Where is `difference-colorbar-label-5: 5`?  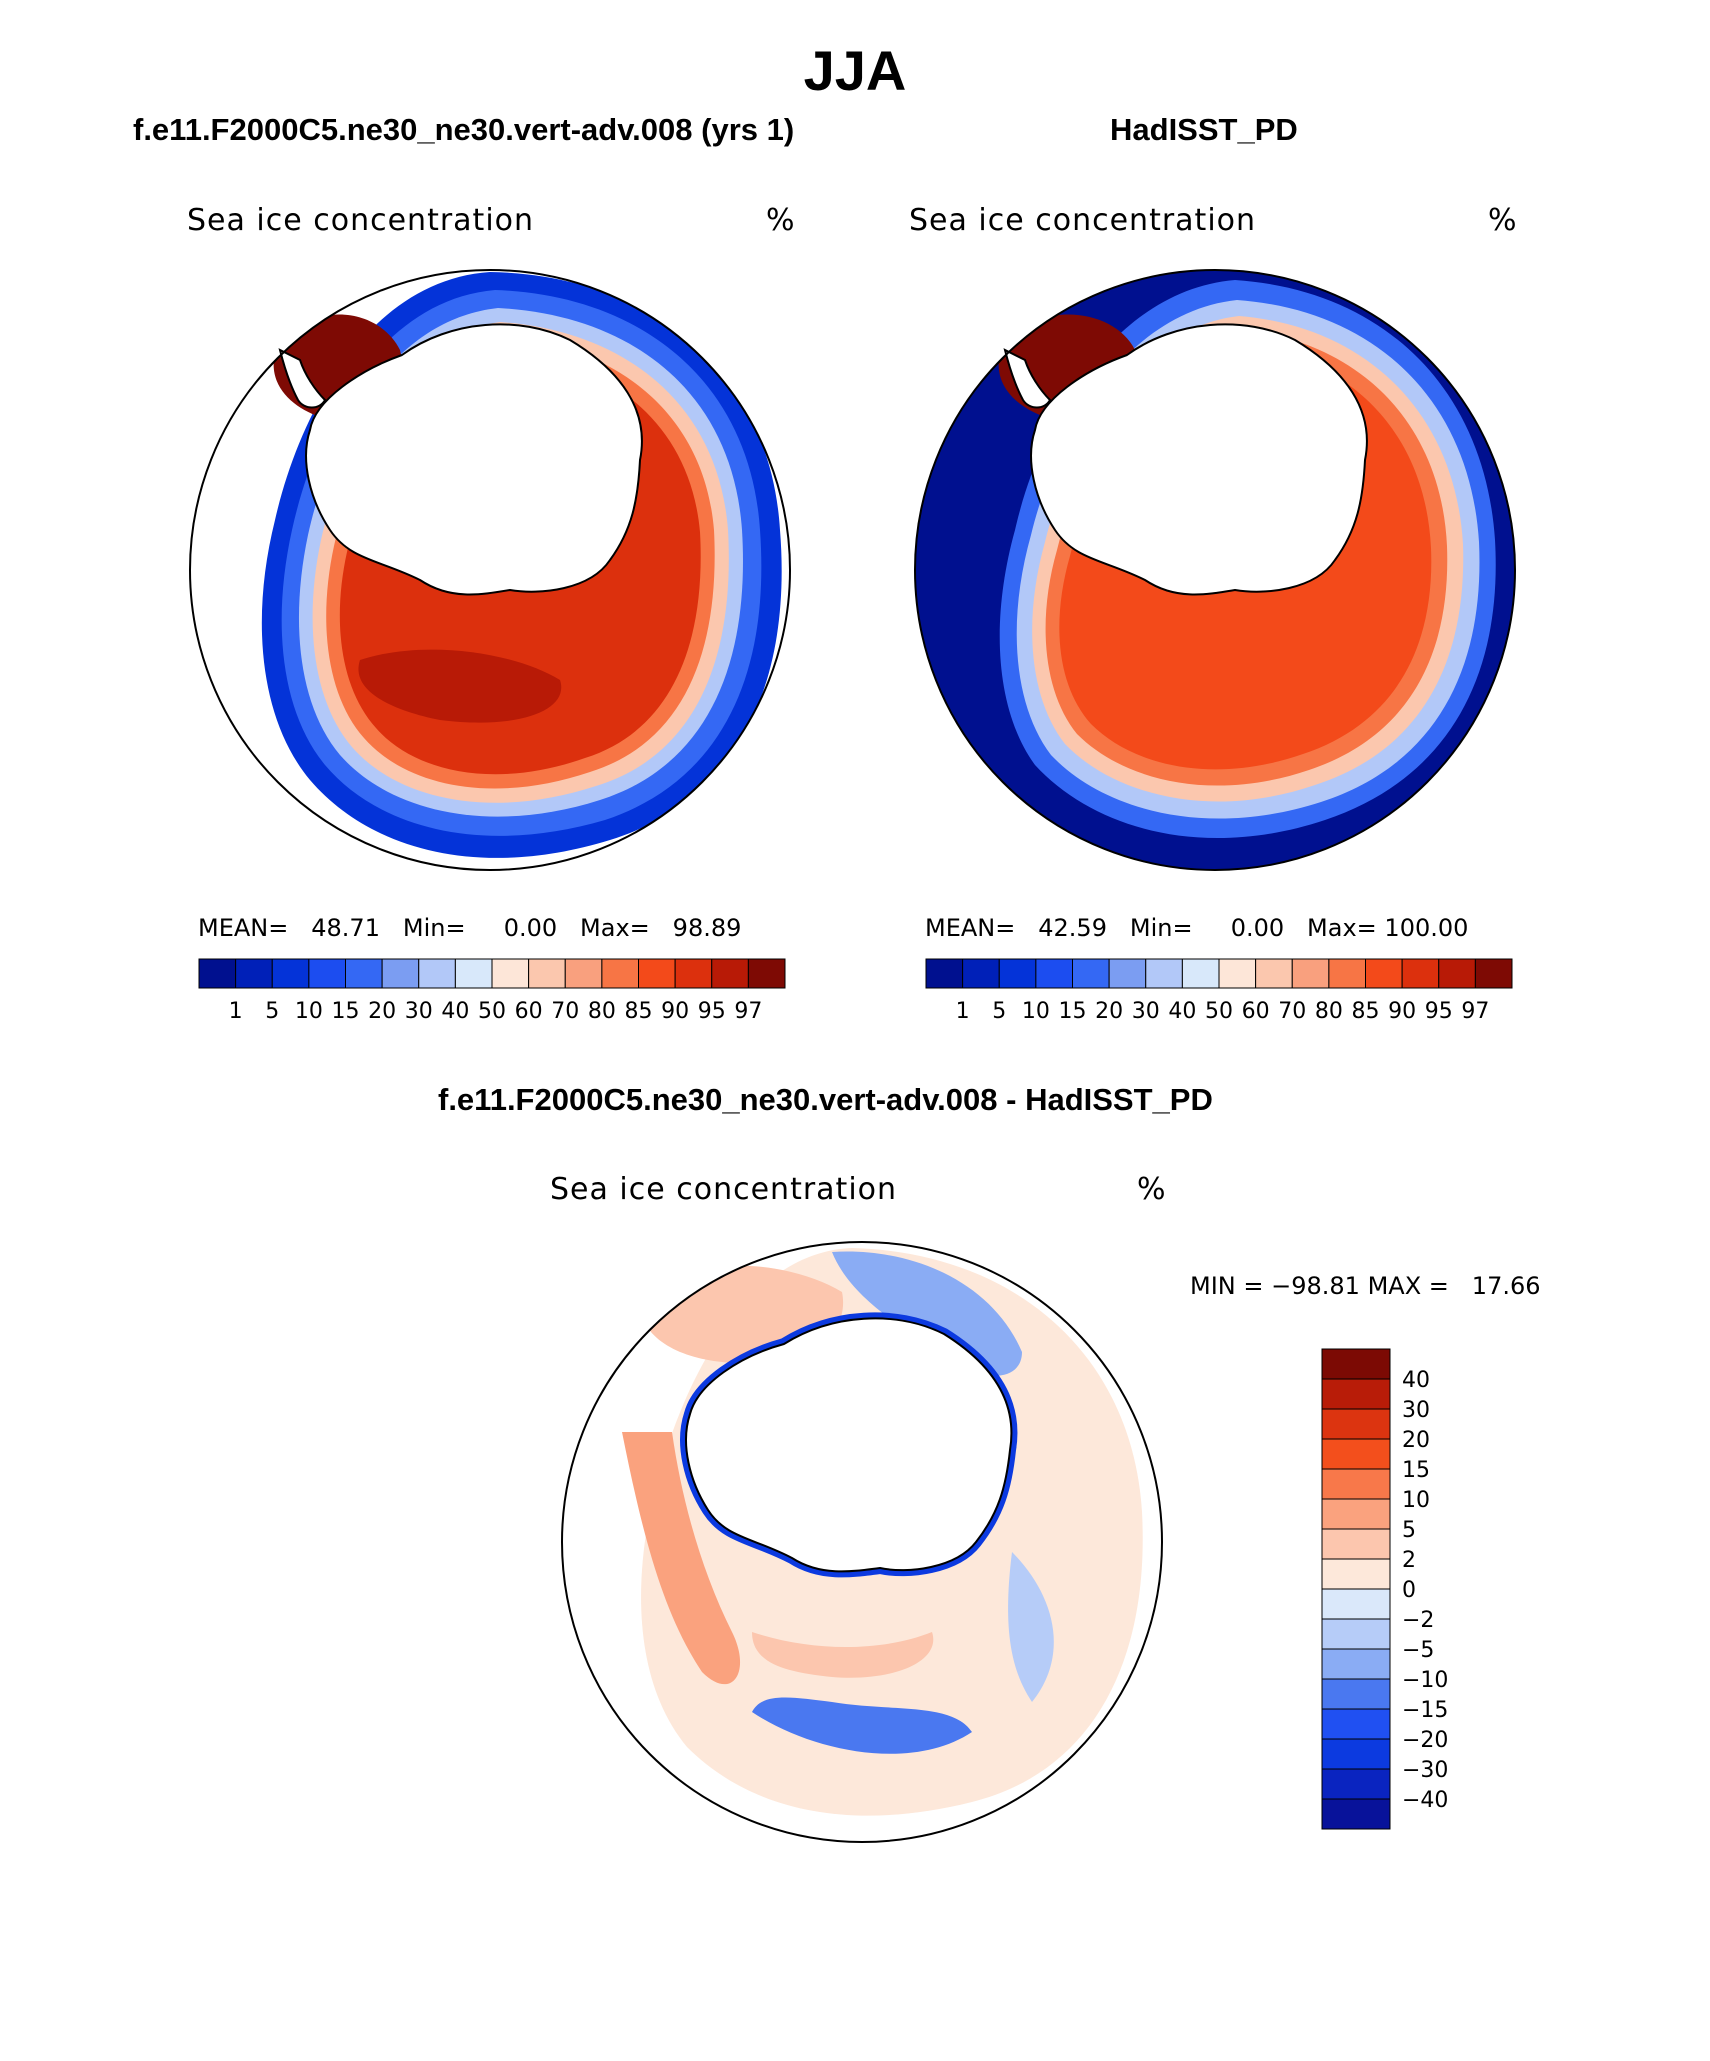
difference-colorbar-label-5: 5 is located at coordinates (1409, 1530).